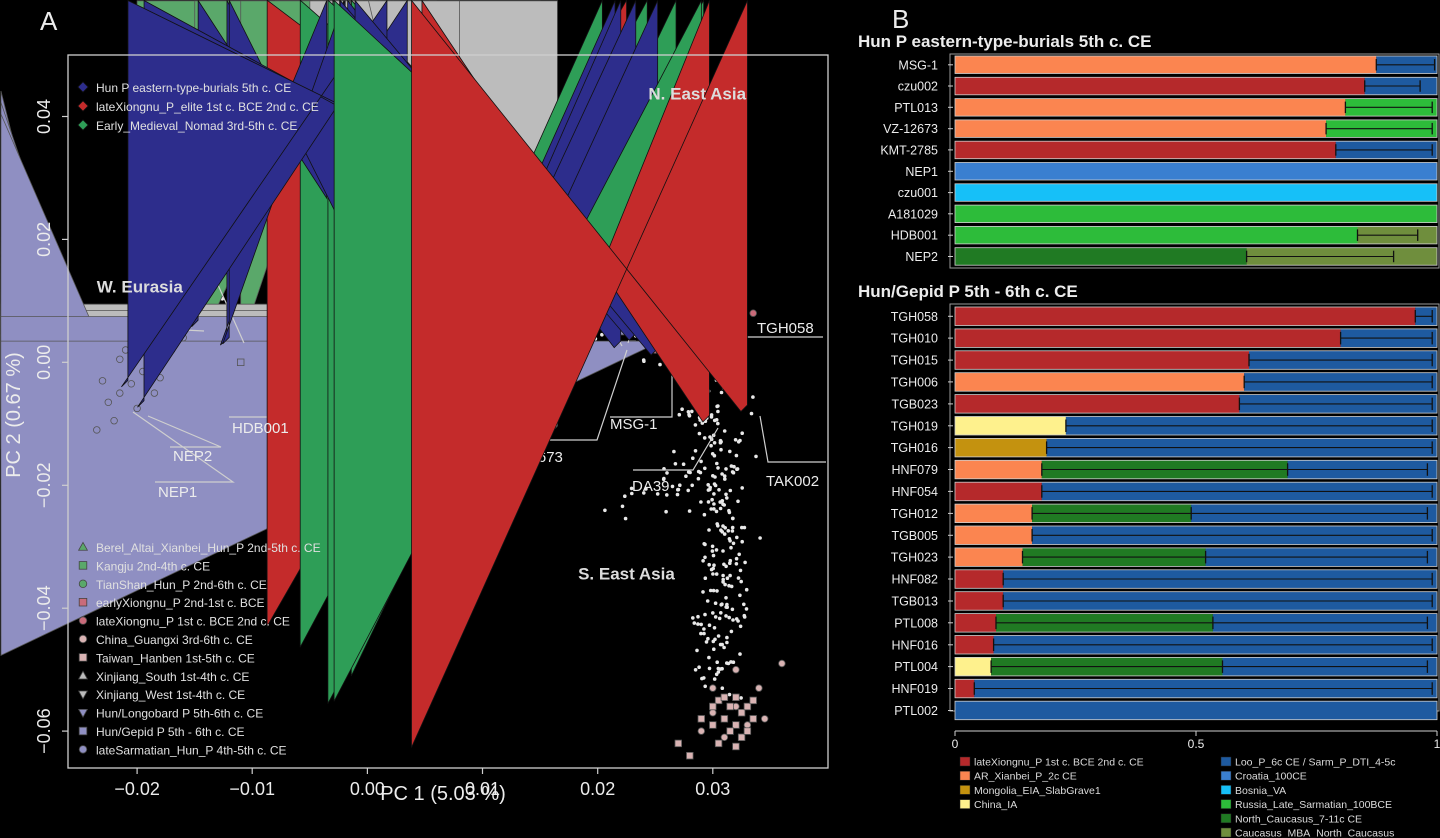 The image size is (1440, 838). What do you see at coordinates (918, 65) in the screenshot?
I see `row-label: MSG-1` at bounding box center [918, 65].